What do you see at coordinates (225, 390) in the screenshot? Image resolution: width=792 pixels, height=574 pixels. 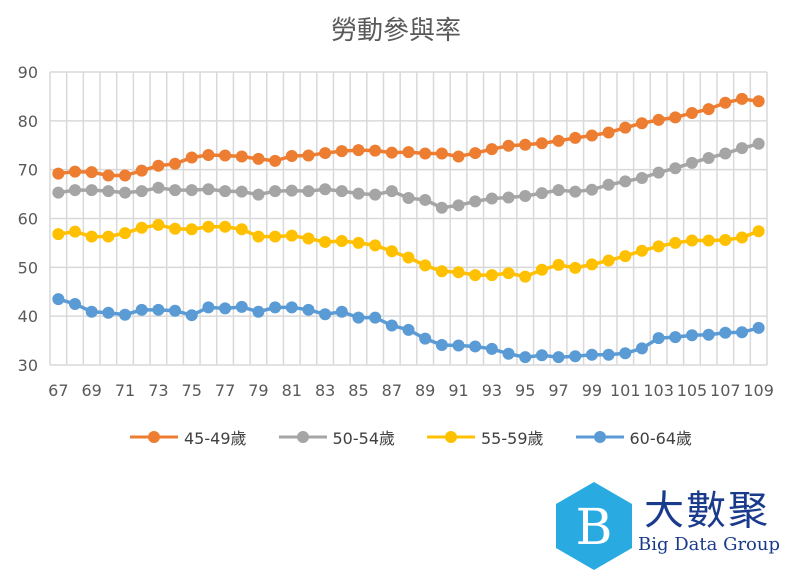 I see `x-tick-label: 77` at bounding box center [225, 390].